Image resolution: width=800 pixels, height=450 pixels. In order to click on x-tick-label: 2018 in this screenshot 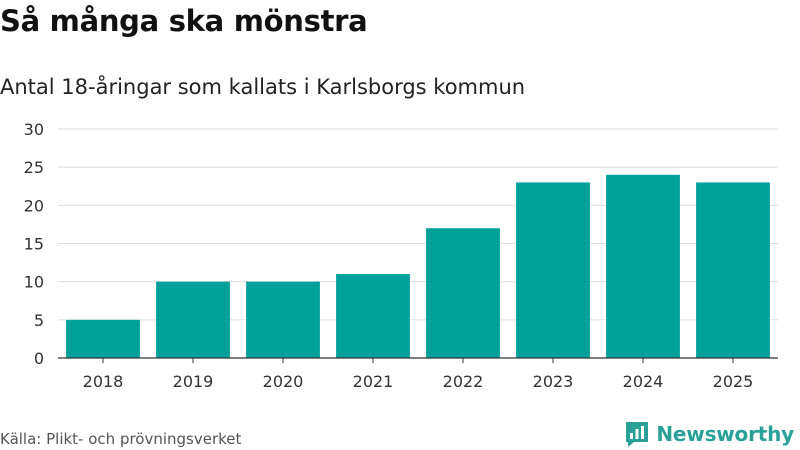, I will do `click(103, 381)`.